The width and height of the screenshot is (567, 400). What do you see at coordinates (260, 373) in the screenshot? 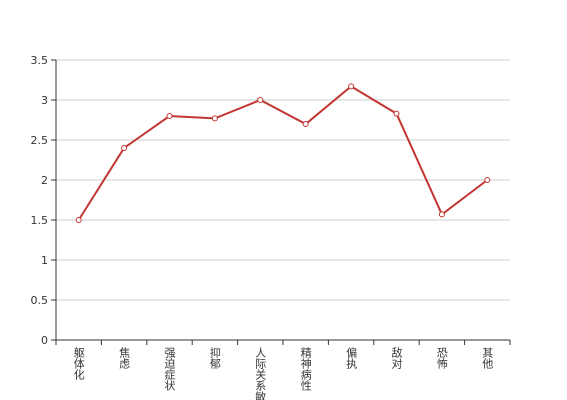
I see `x-tick-label: 人际关系敏感` at bounding box center [260, 373].